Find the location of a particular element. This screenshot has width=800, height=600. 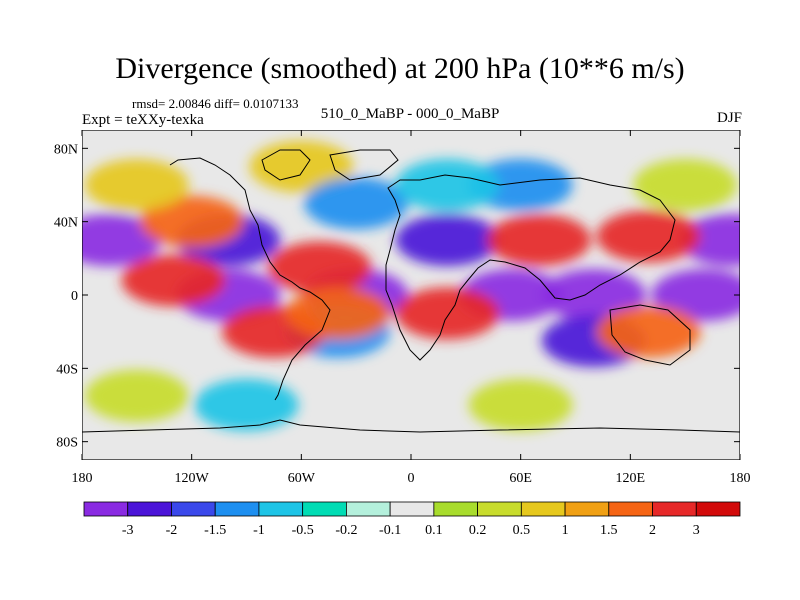

colorbar-label: -0.1 is located at coordinates (390, 530).